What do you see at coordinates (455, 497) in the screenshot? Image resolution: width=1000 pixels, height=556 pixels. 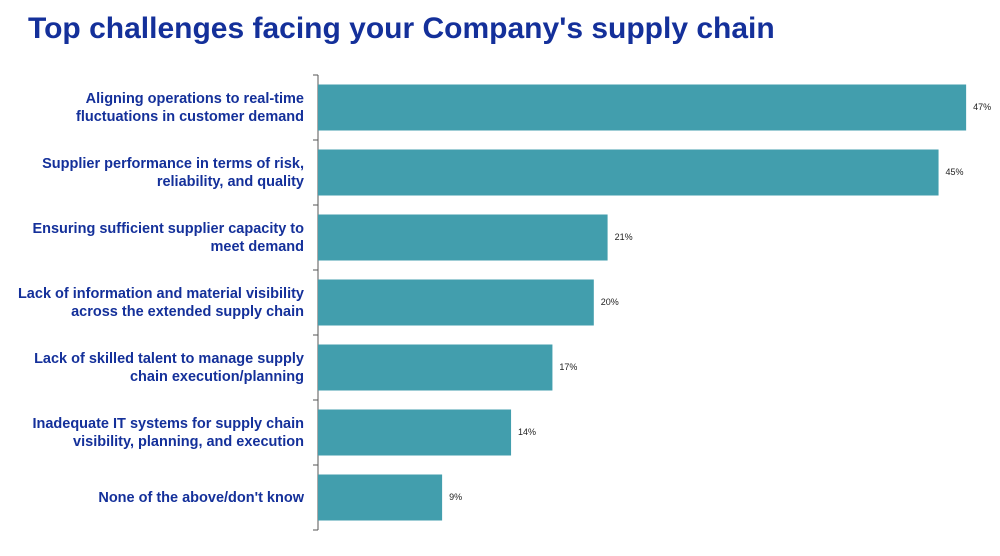 I see `value-label: 9%` at bounding box center [455, 497].